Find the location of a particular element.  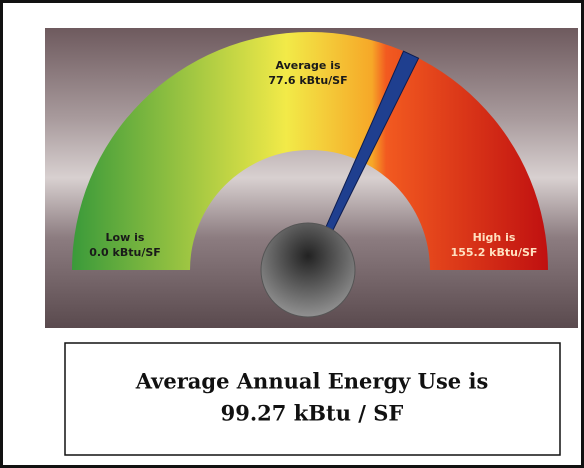

gauge-label: 77.6 kBtu/SF is located at coordinates (307, 80).